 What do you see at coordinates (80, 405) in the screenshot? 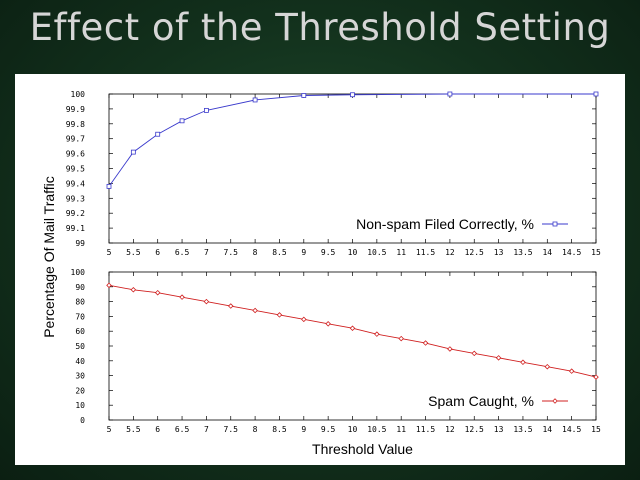
I see `y-tick-label: 10` at bounding box center [80, 405].